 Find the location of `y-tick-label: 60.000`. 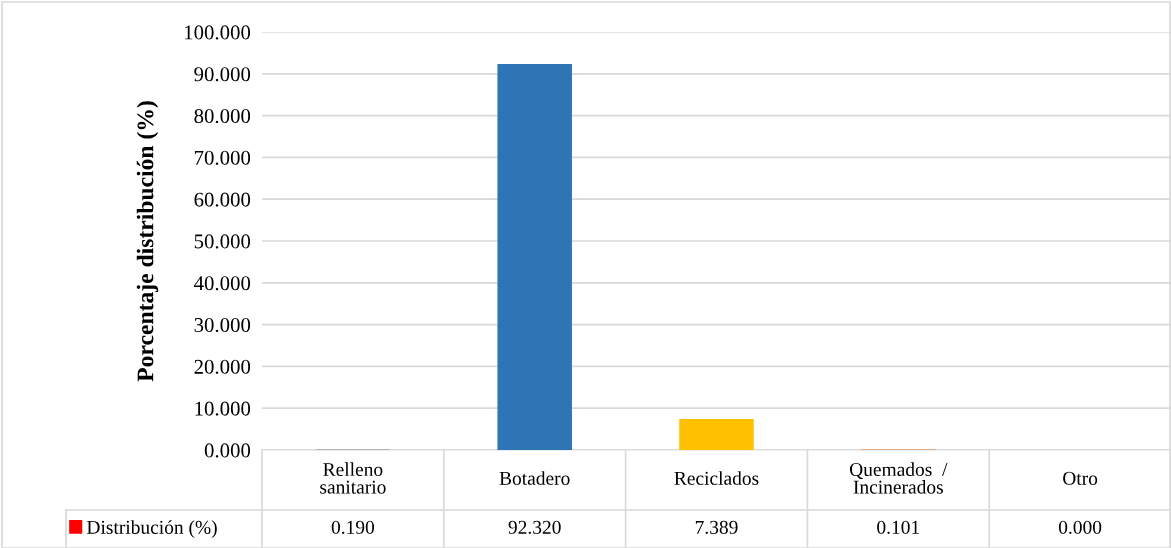

y-tick-label: 60.000 is located at coordinates (222, 199).